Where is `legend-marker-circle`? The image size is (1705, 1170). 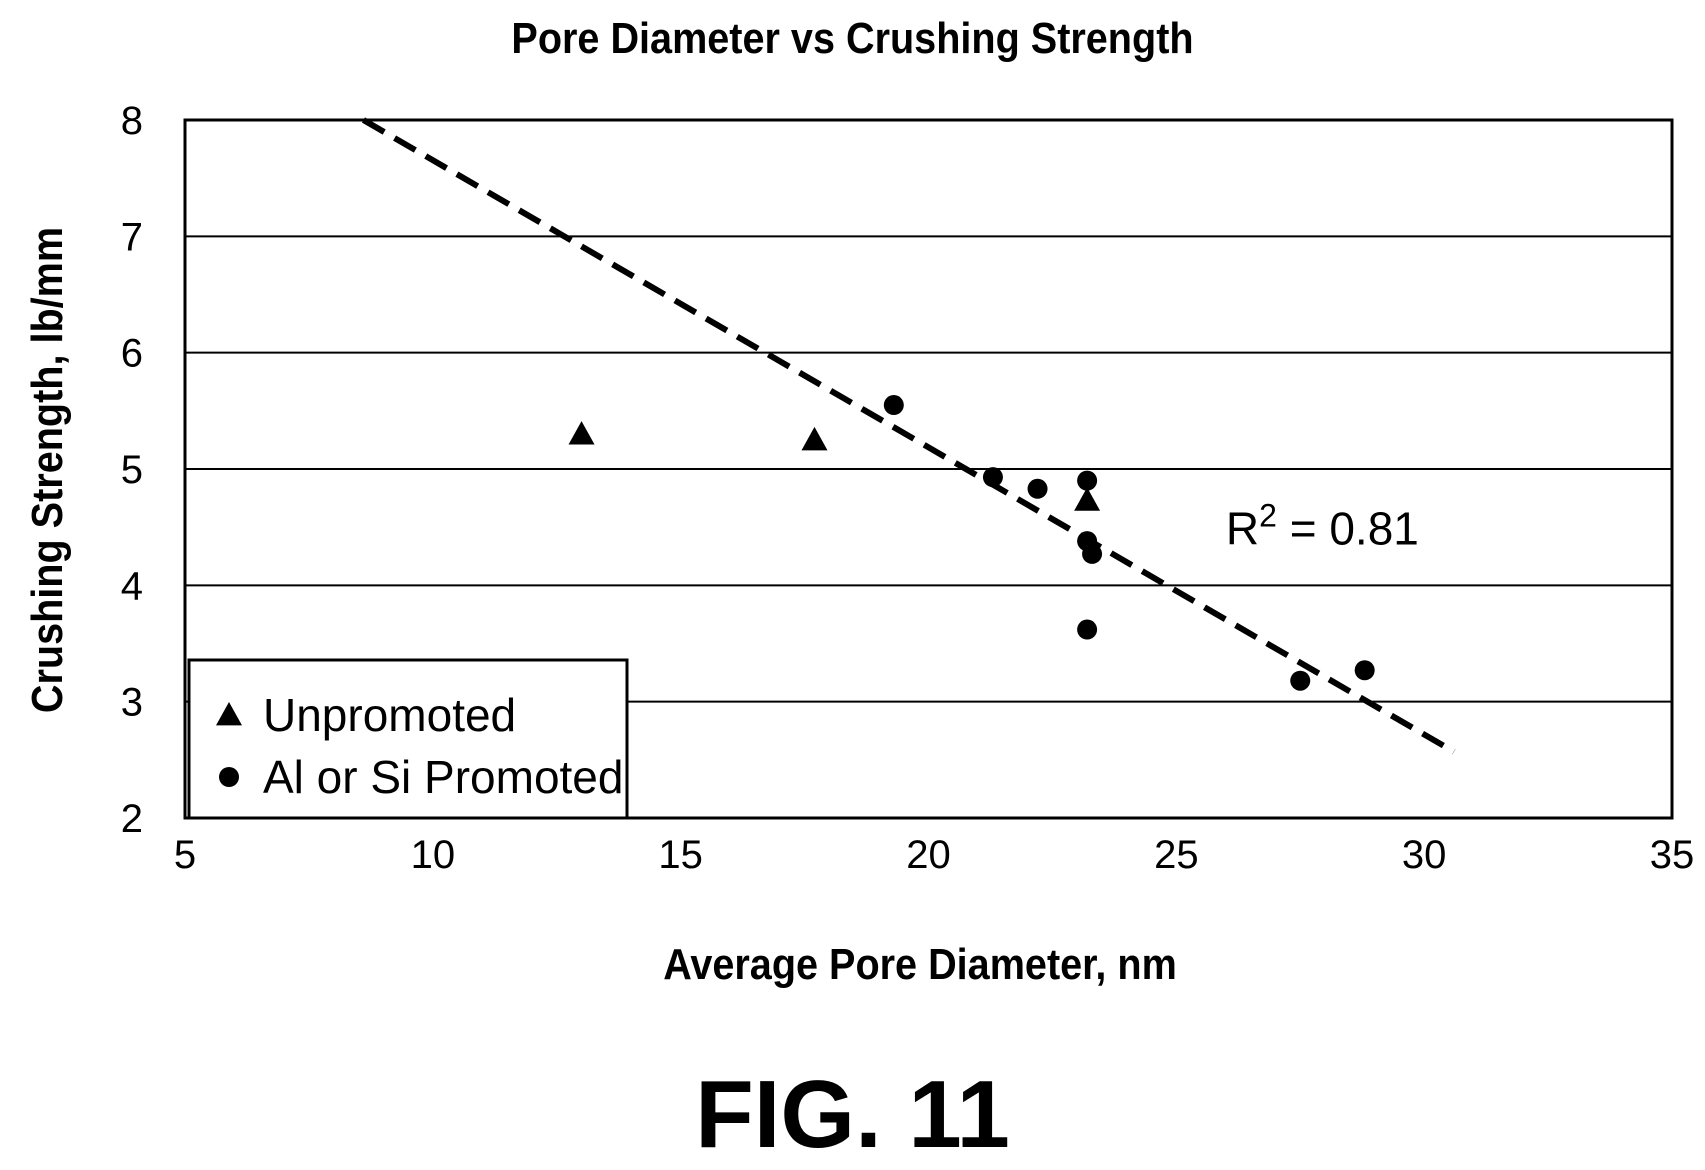 legend-marker-circle is located at coordinates (229, 777).